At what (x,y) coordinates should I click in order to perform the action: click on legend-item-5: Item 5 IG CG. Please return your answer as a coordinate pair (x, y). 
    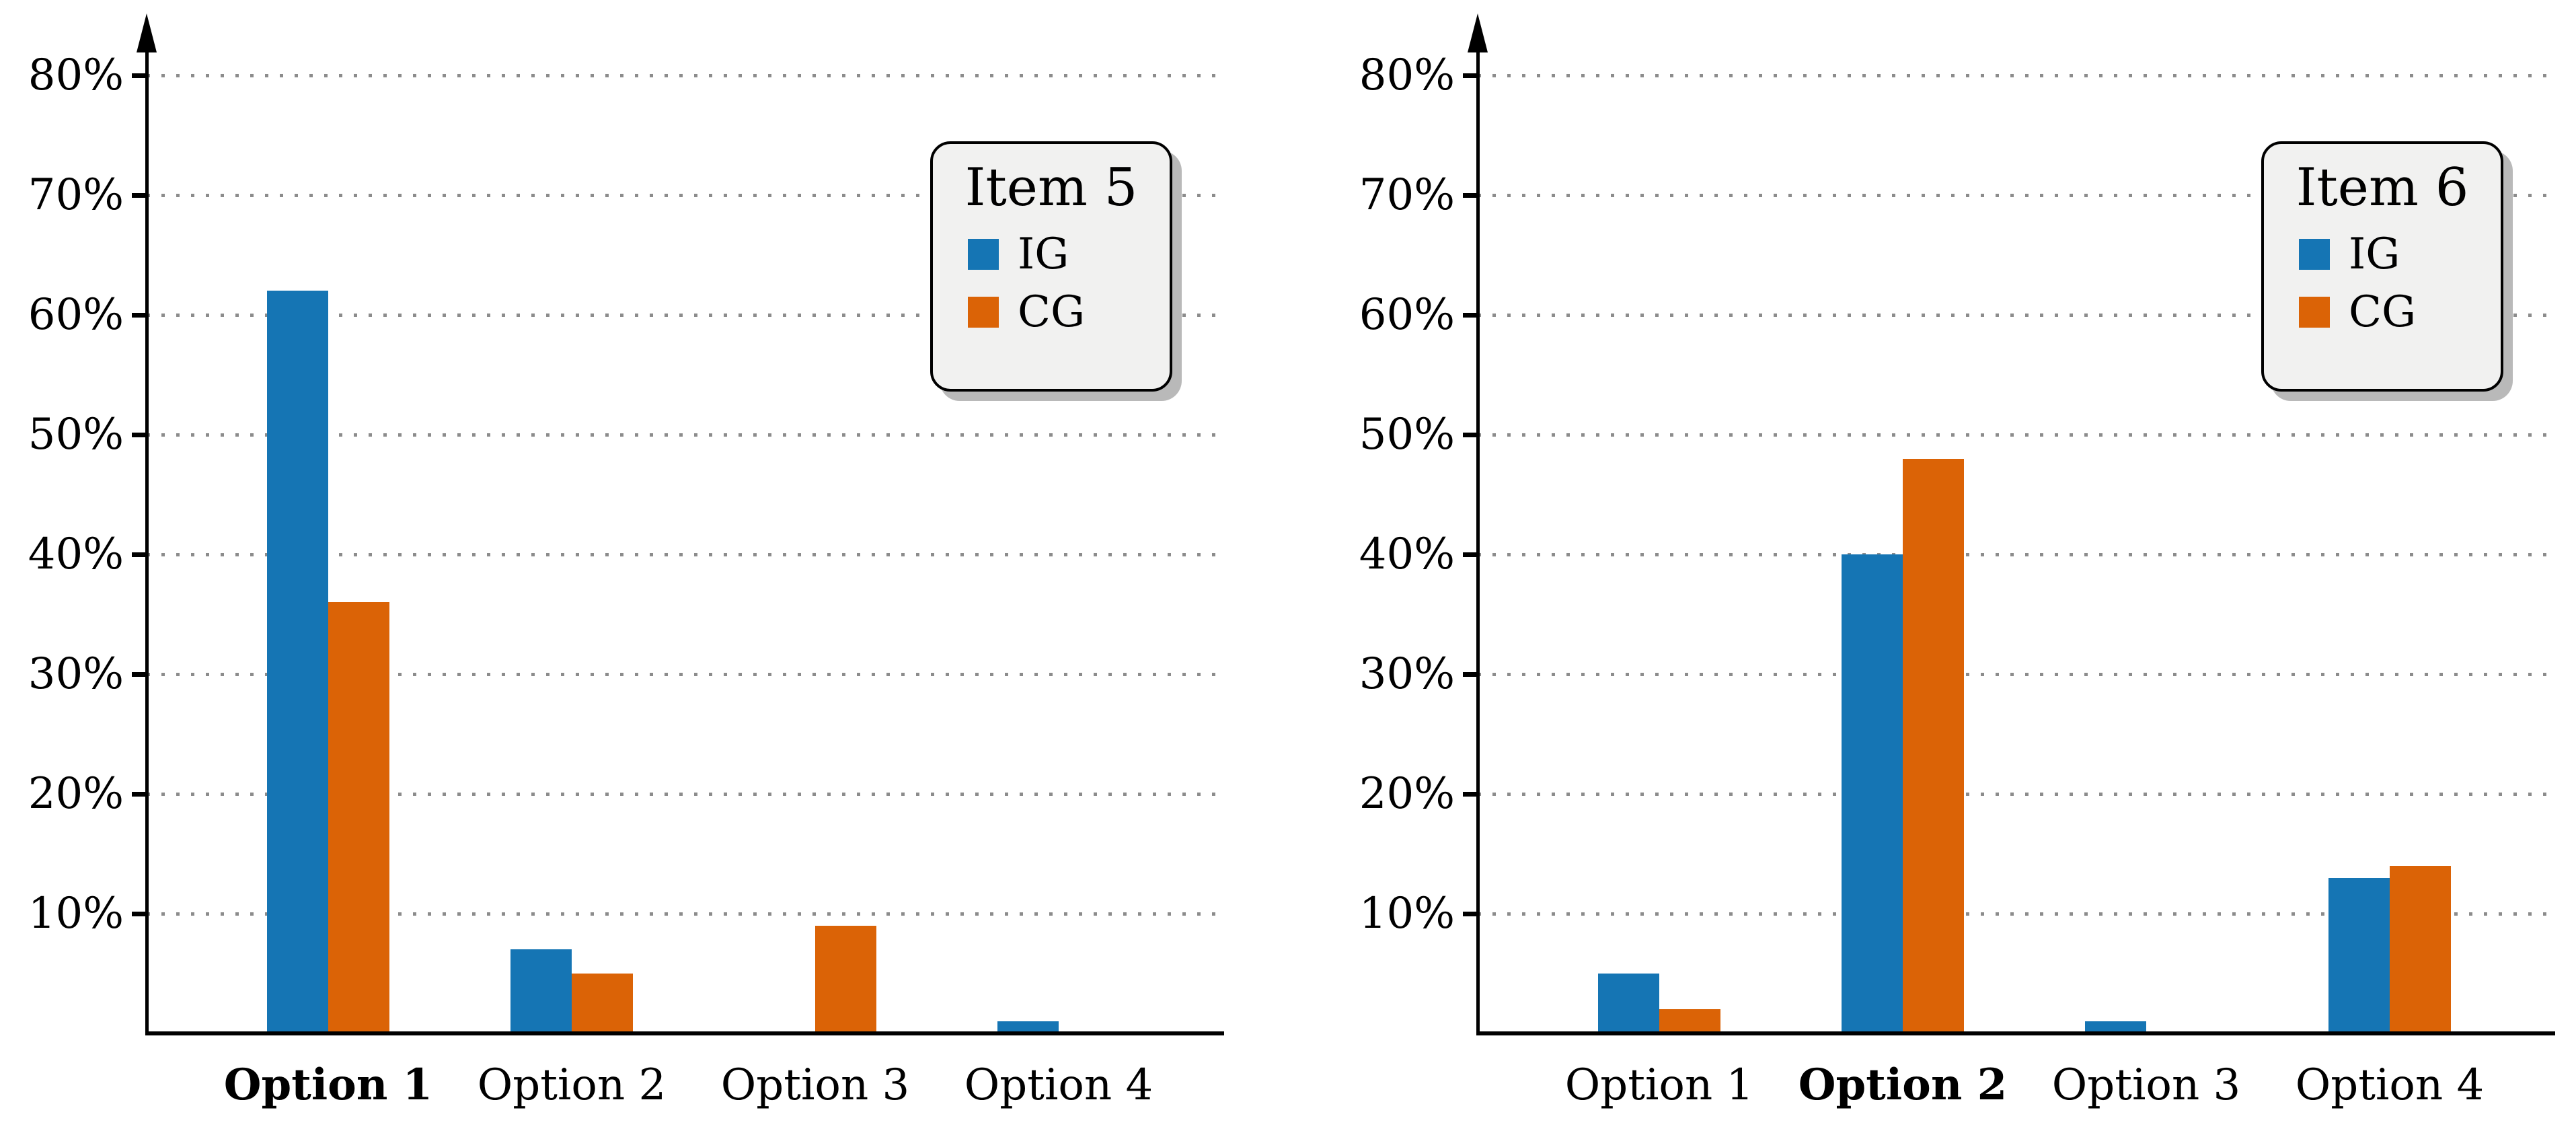
    Looking at the image, I should click on (1051, 266).